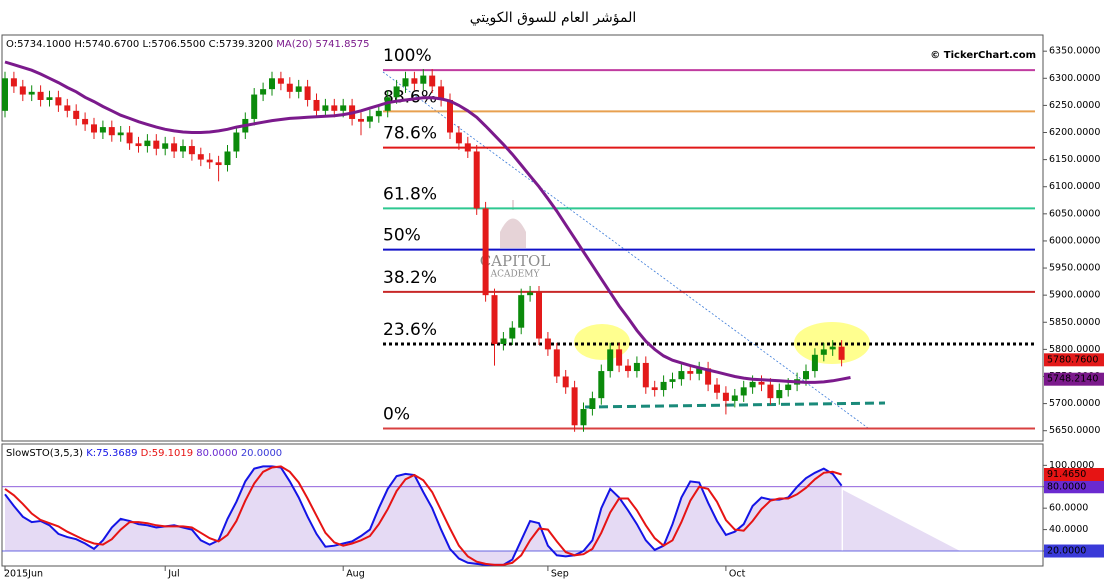 Image resolution: width=1107 pixels, height=580 pixels. Describe the element at coordinates (1074, 268) in the screenshot. I see `y-tick-label: 5950.0000` at that location.